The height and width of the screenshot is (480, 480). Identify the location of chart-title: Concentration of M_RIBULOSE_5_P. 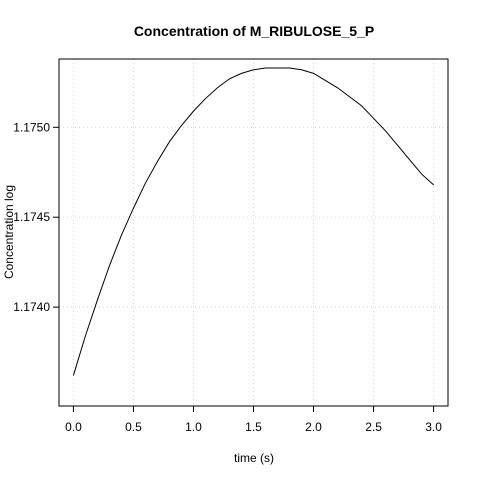
(254, 31).